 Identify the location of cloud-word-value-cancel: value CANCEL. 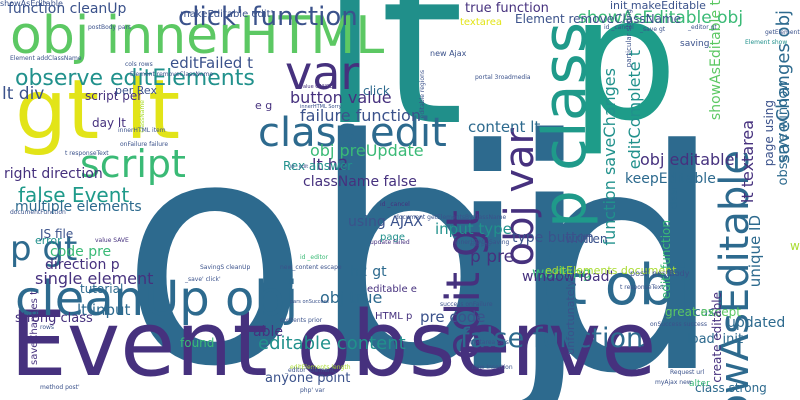
(318, 87).